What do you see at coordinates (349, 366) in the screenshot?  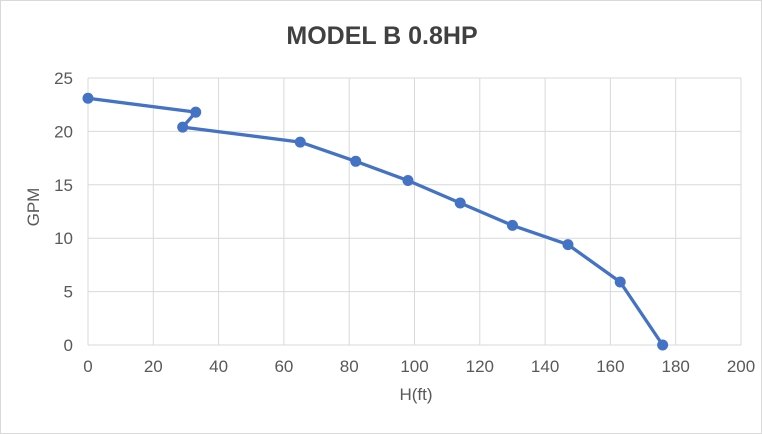 I see `x-tick-label: 80` at bounding box center [349, 366].